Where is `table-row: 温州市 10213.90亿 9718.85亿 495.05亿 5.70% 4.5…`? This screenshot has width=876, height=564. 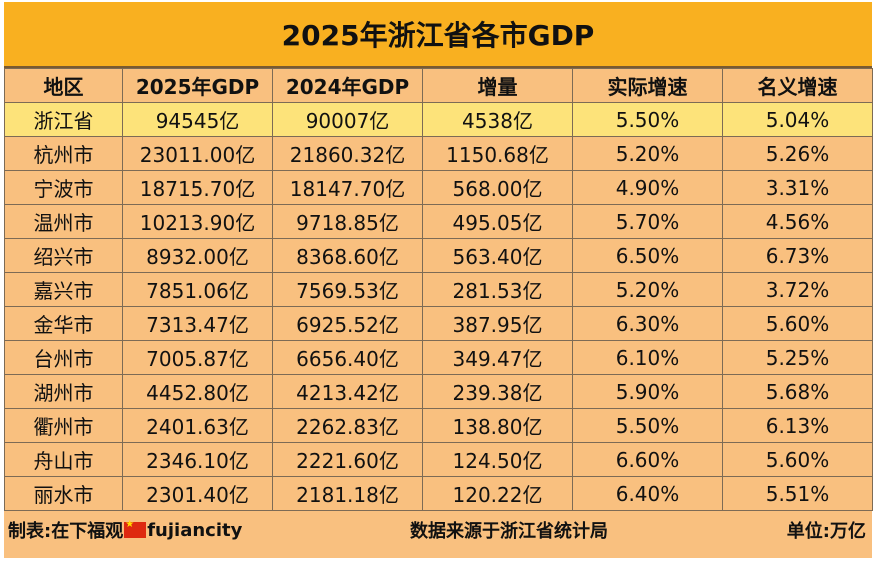
table-row: 温州市 10213.90亿 9718.85亿 495.05亿 5.70% 4.5… is located at coordinates (438, 221).